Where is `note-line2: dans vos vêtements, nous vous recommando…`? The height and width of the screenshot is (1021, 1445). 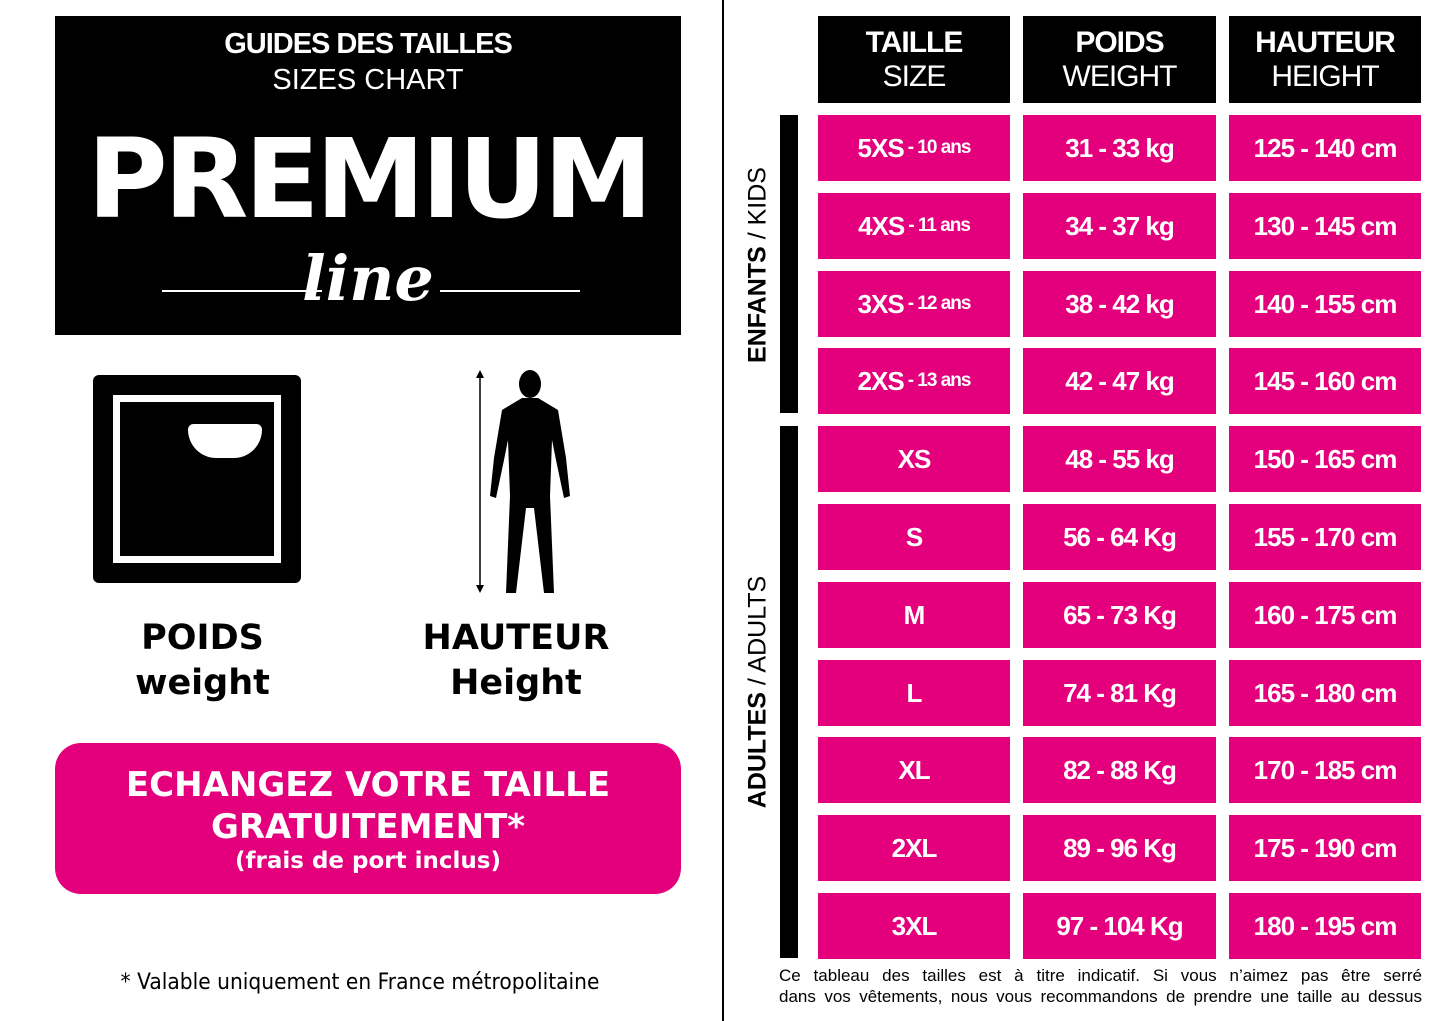 note-line2: dans vos vêtements, nous vous recommando… is located at coordinates (1100, 996).